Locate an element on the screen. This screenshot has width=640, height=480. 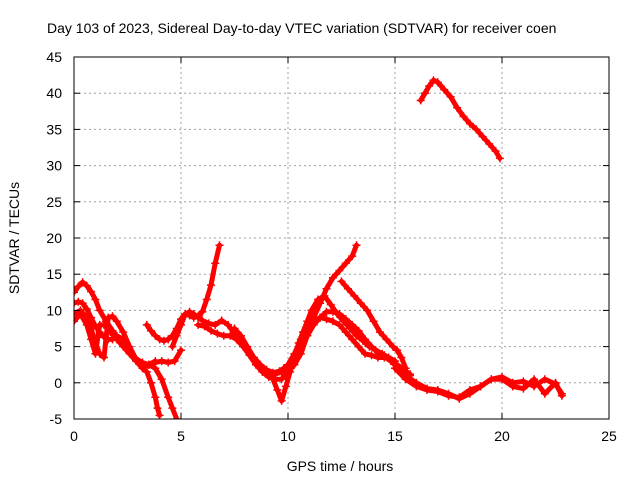
x-tick-label: 5 is located at coordinates (181, 436).